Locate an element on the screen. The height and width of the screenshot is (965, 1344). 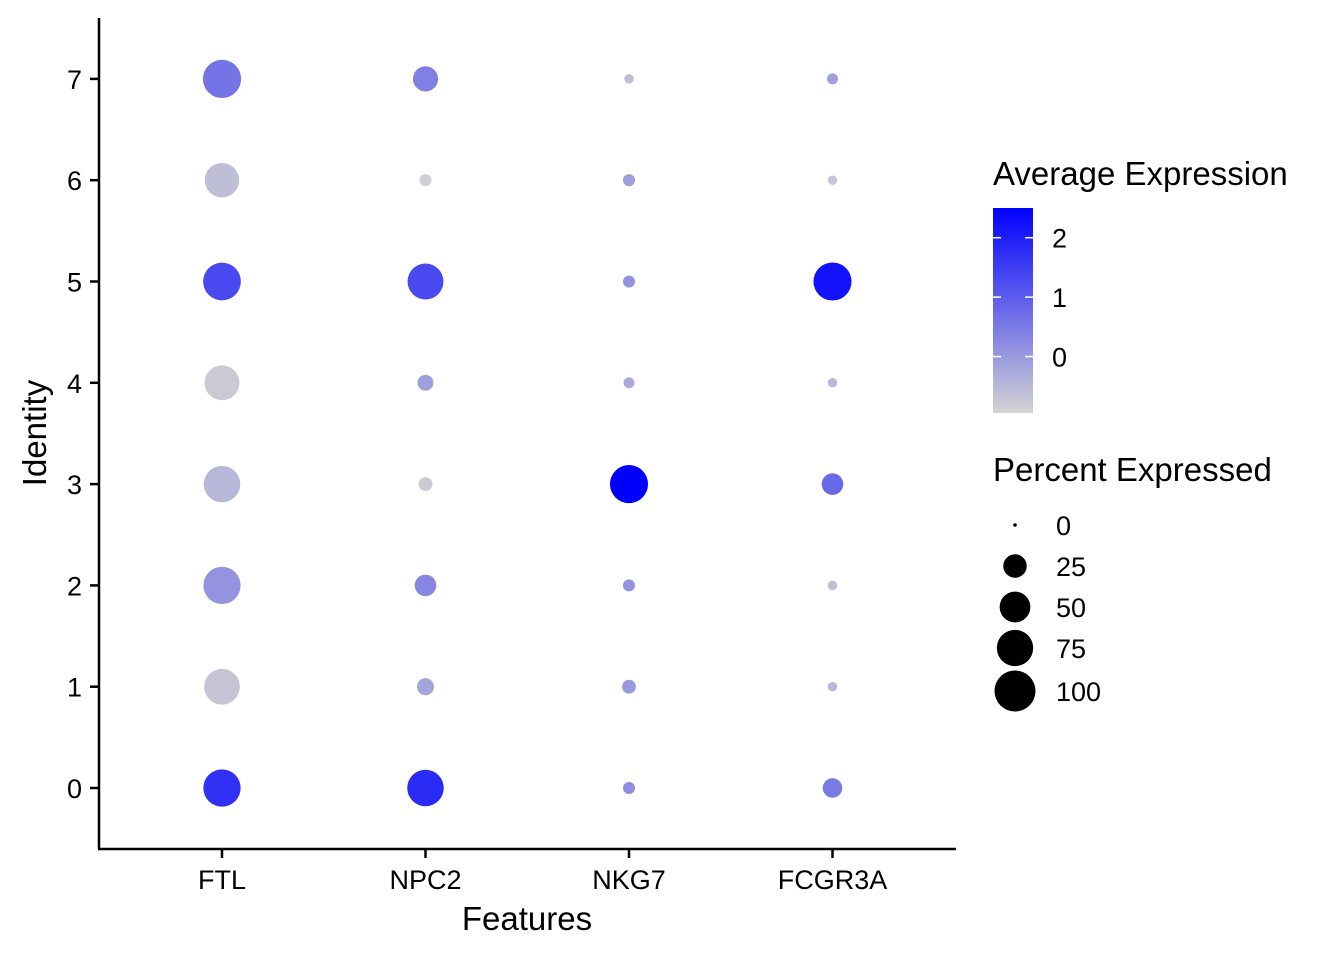
color-legend-title: Average Expression is located at coordinates (1140, 173).